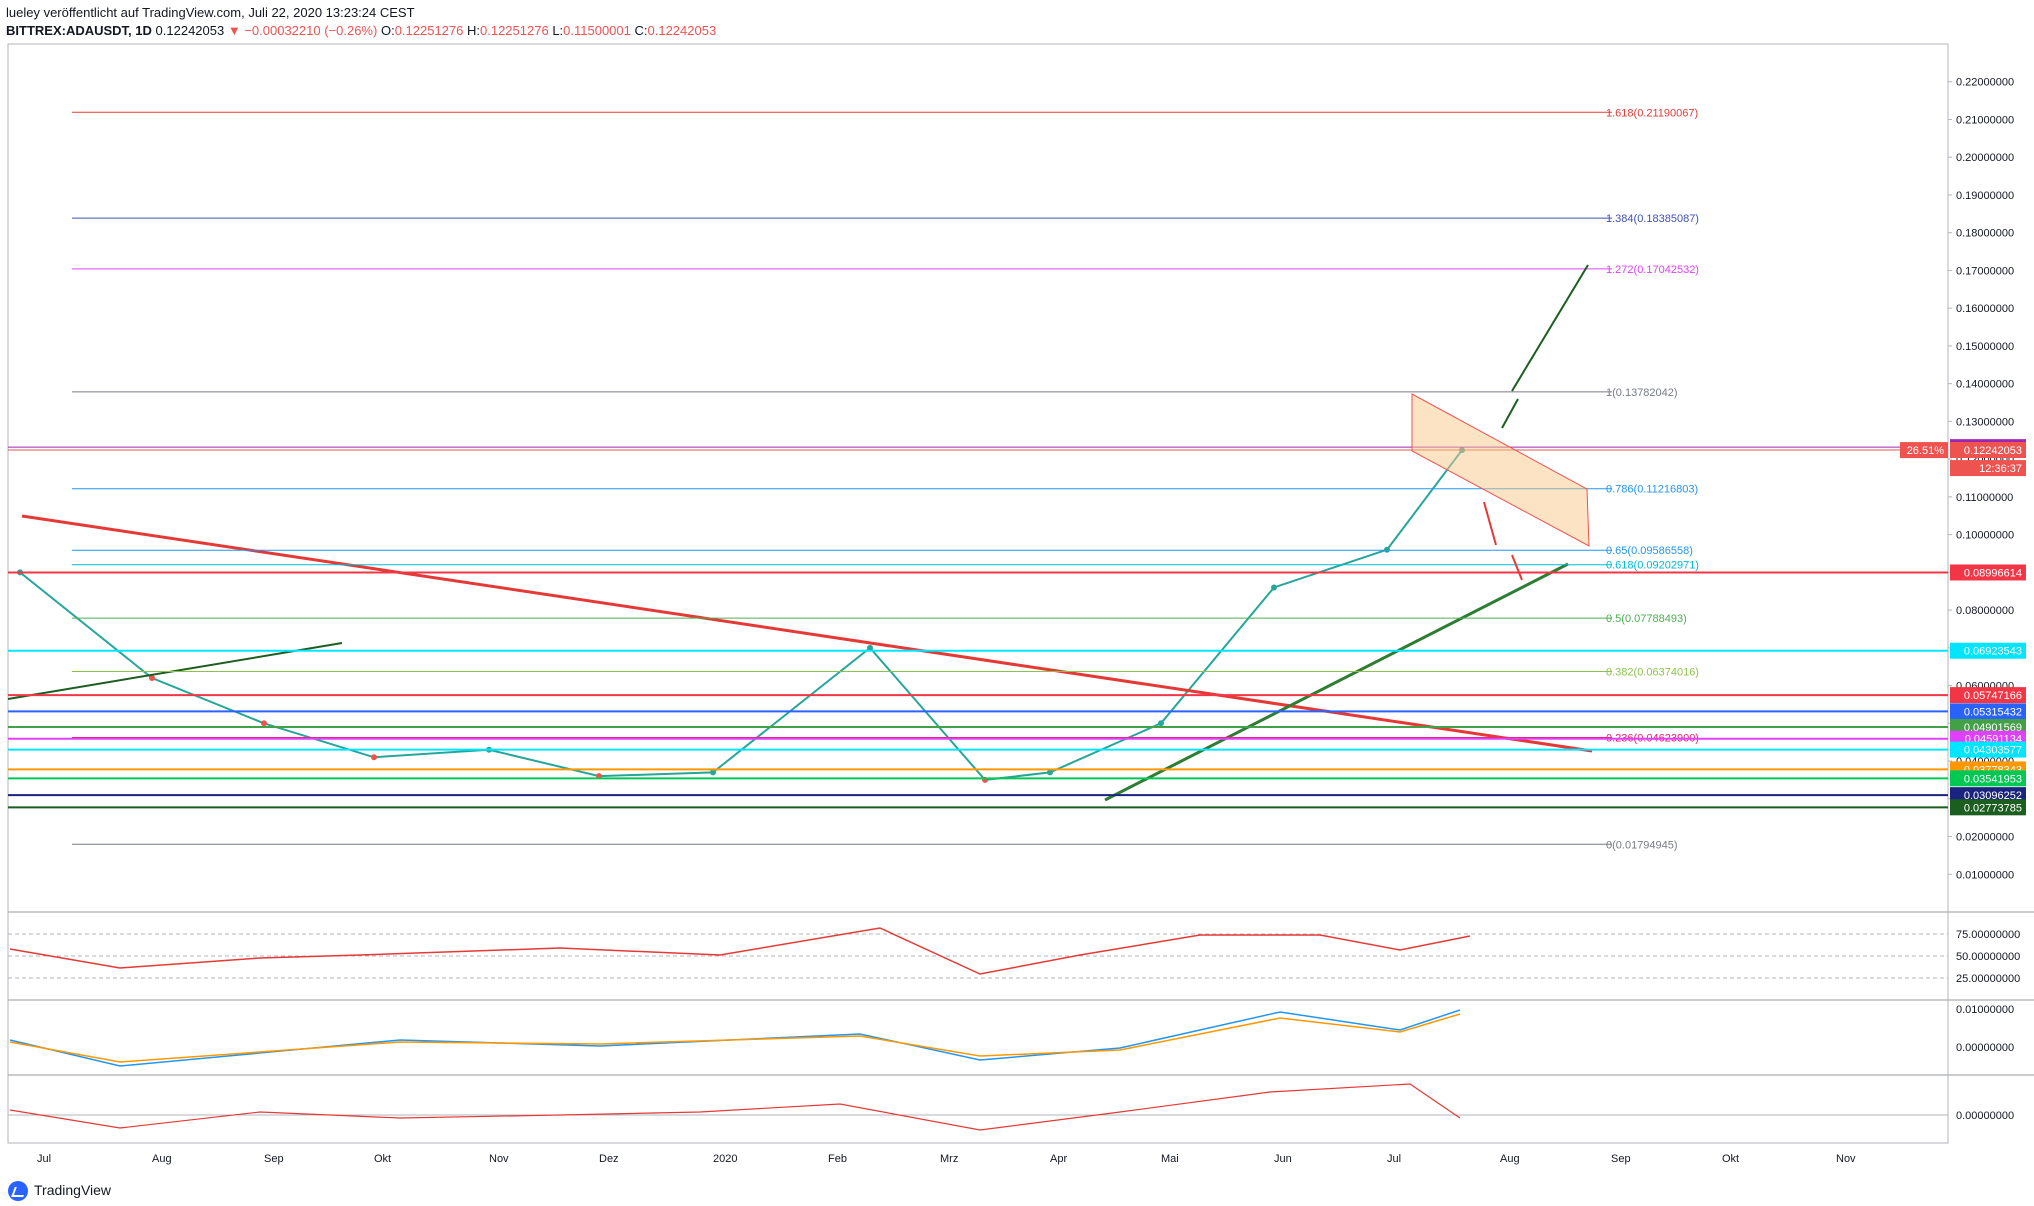 The width and height of the screenshot is (2034, 1206). What do you see at coordinates (2000, 469) in the screenshot?
I see `countdown-label: 12:36:37` at bounding box center [2000, 469].